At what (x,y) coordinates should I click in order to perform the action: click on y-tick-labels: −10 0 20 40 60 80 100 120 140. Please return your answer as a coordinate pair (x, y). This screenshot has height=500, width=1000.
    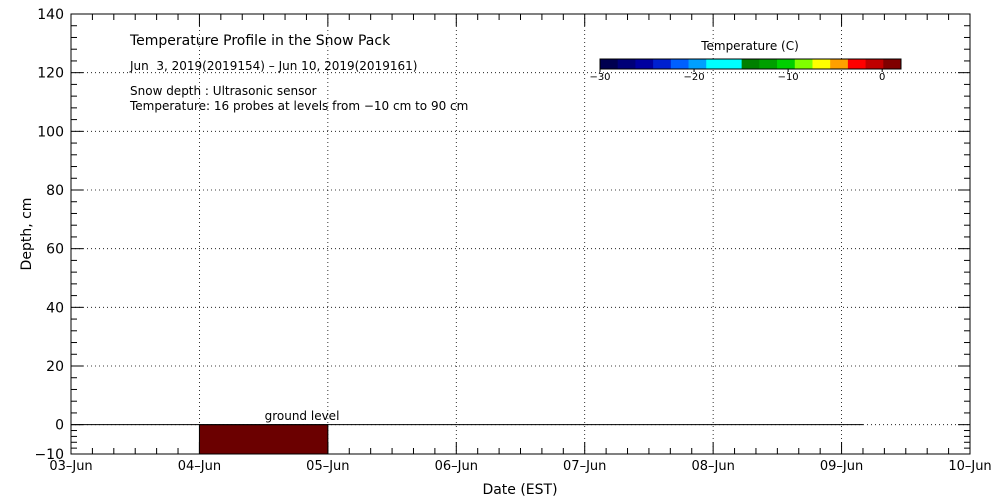
    Looking at the image, I should click on (49, 235).